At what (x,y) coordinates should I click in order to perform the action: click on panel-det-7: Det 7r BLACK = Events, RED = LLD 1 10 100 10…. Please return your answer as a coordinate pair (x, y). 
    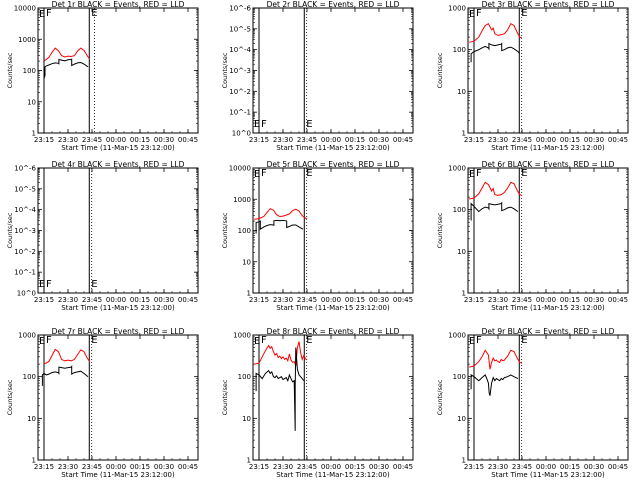
    Looking at the image, I should click on (102, 403).